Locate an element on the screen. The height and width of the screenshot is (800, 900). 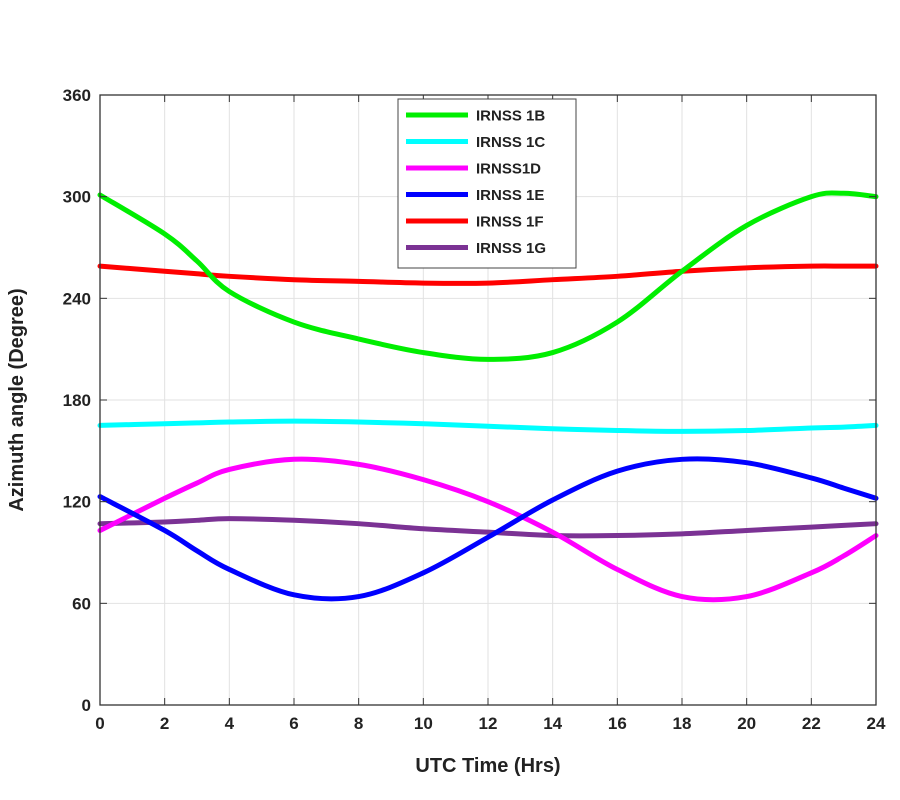
legend-label-irnss-1e: IRNSS 1E is located at coordinates (510, 195).